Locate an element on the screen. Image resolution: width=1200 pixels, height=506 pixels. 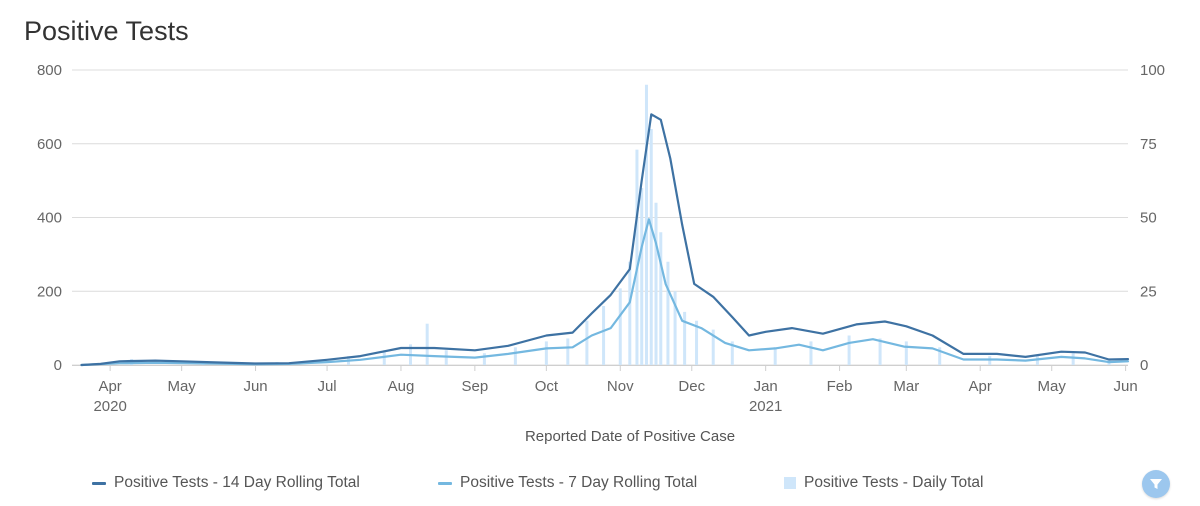
y-left-tick-label: 800 is located at coordinates (49, 70).